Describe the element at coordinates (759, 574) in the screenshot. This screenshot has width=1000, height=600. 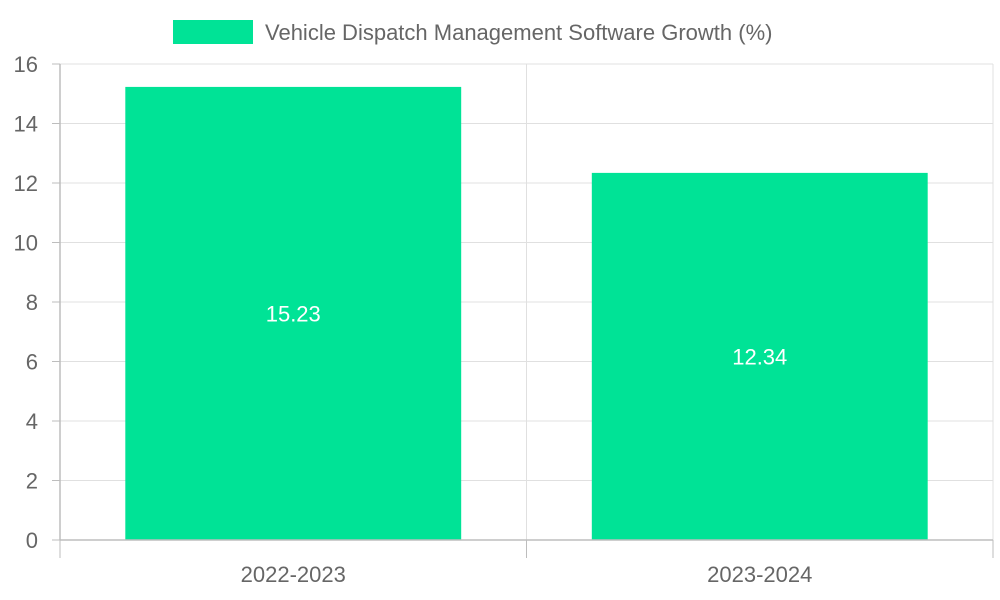
I see `x-tick-label: 2023-2024` at that location.